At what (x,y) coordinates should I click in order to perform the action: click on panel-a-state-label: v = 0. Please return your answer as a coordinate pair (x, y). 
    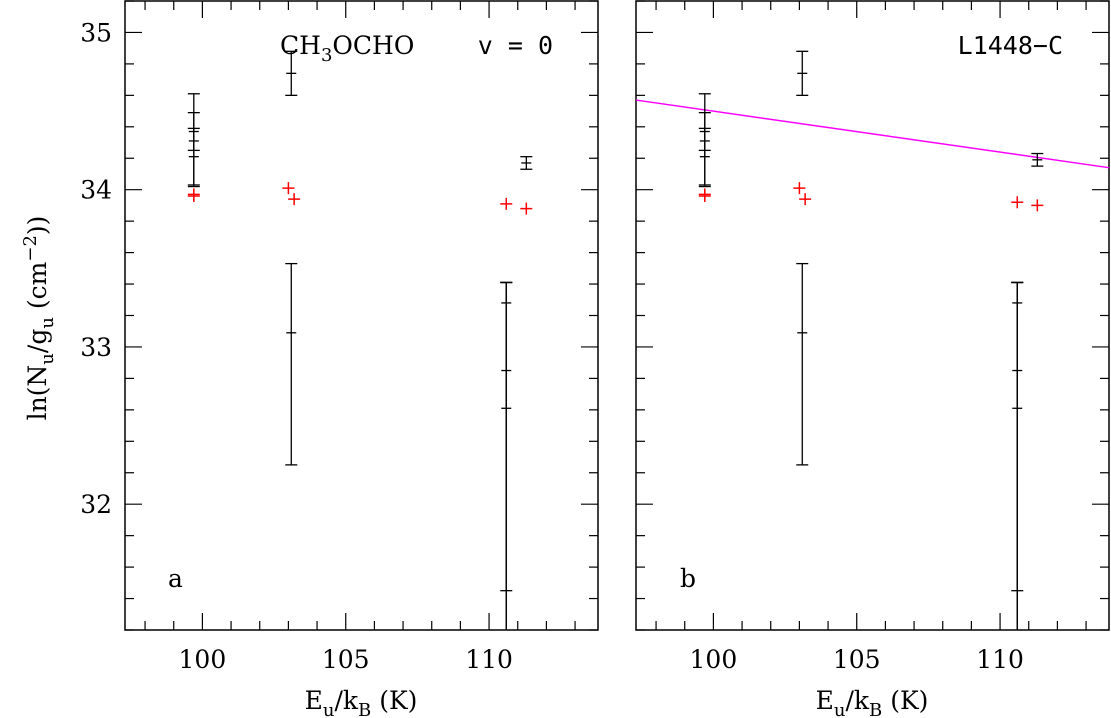
    Looking at the image, I should click on (515, 45).